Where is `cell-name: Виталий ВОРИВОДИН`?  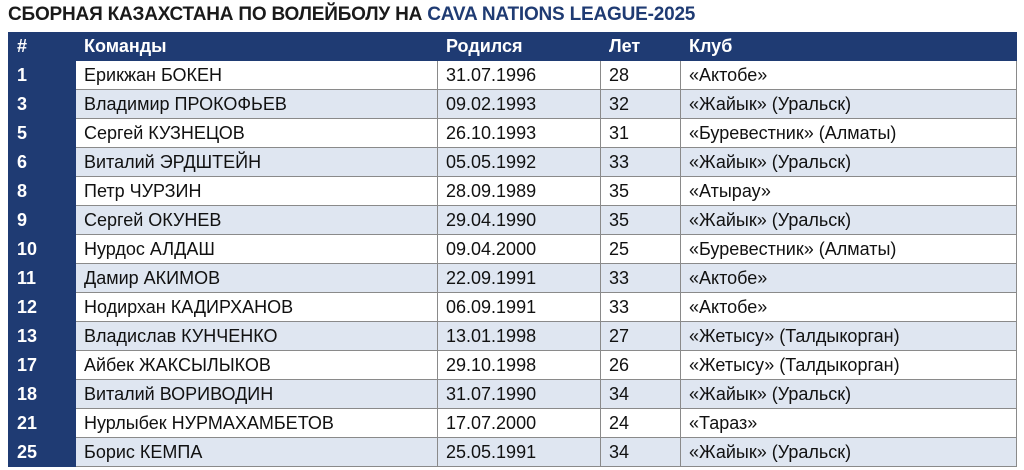
cell-name: Виталий ВОРИВОДИН is located at coordinates (256, 394).